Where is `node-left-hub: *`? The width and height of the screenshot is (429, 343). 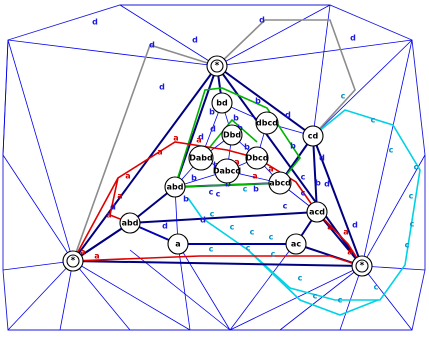 node-left-hub: * is located at coordinates (73, 261).